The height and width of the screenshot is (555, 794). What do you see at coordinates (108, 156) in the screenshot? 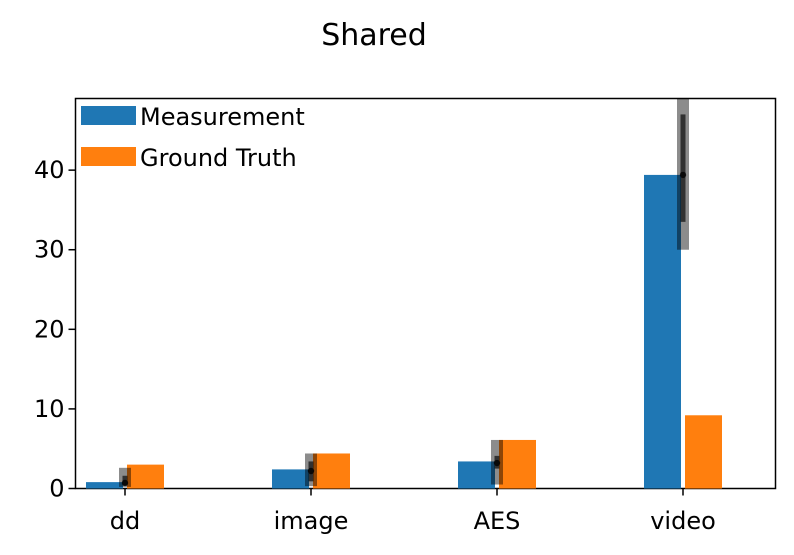
I see `legend-swatch-ground-truth` at bounding box center [108, 156].